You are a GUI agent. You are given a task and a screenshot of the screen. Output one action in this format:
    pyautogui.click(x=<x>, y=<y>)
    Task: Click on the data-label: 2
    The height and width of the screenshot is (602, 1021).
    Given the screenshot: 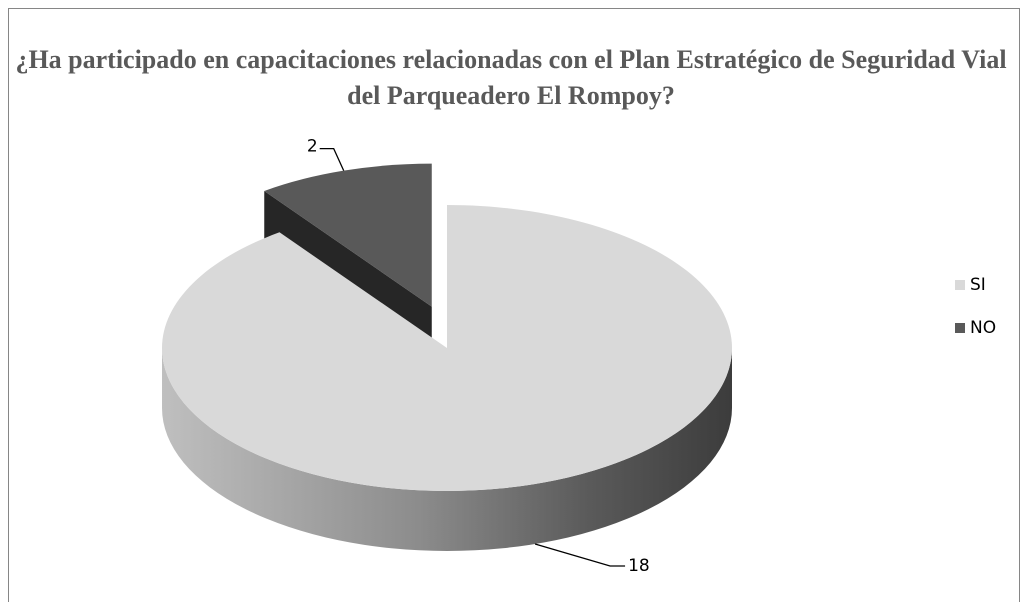 What is the action you would take?
    pyautogui.click(x=312, y=147)
    